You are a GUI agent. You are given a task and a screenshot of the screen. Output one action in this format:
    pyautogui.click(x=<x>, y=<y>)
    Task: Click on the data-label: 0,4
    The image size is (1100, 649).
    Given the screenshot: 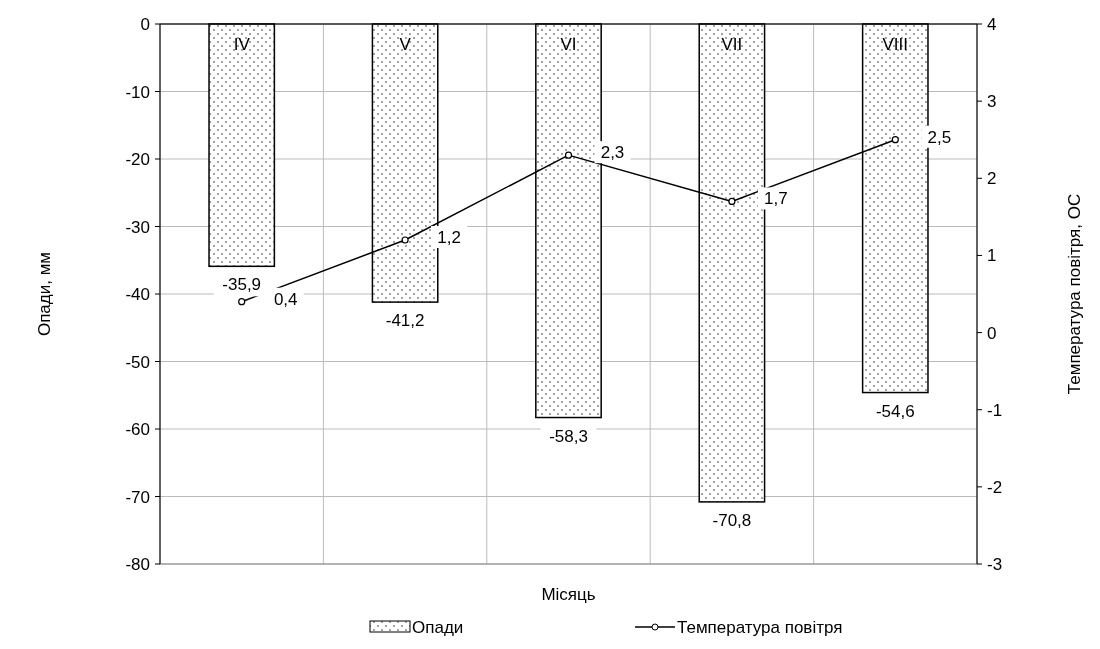 What is the action you would take?
    pyautogui.click(x=285, y=299)
    